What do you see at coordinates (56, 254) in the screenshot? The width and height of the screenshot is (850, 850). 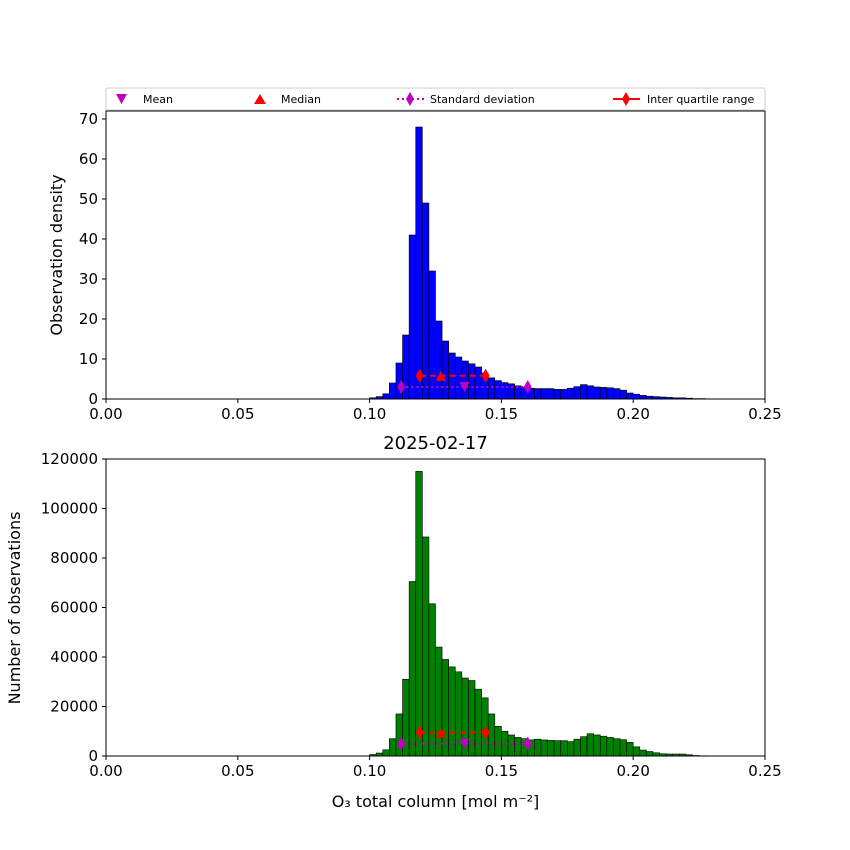 I see `density-y-axis-label: Observation density` at bounding box center [56, 254].